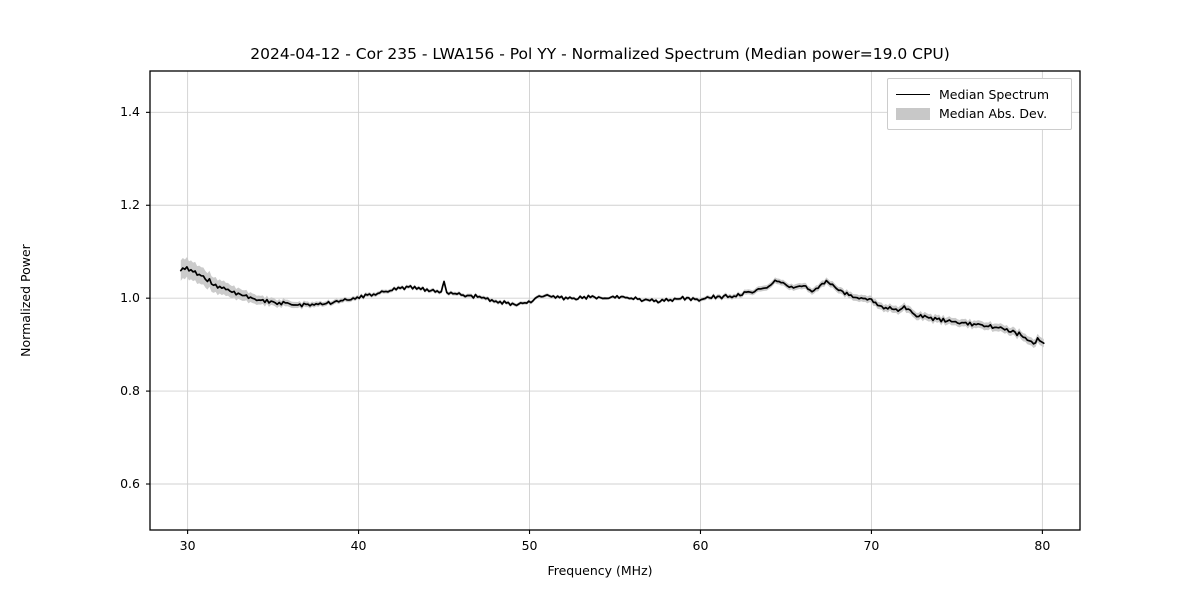  I want to click on legend-label: Median Spectrum, so click(994, 94).